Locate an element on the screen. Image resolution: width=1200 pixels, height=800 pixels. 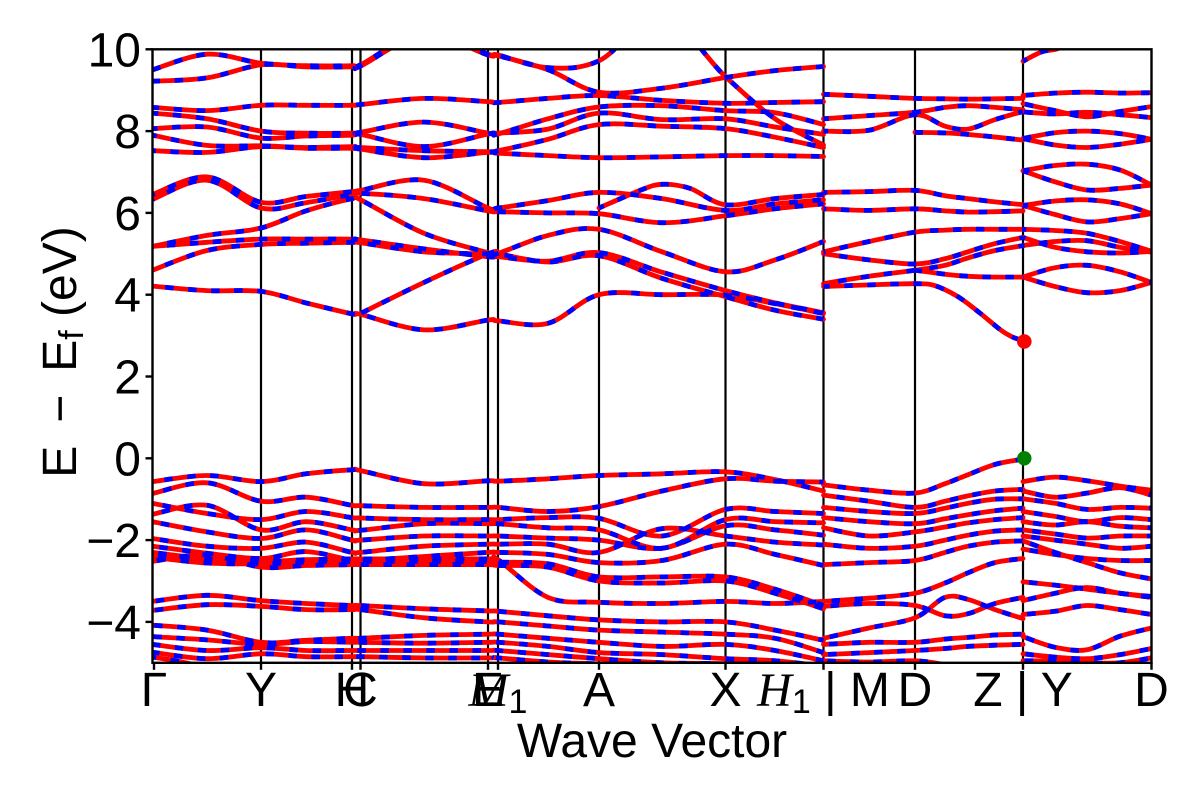
svg-text: X is located at coordinates (725, 690).